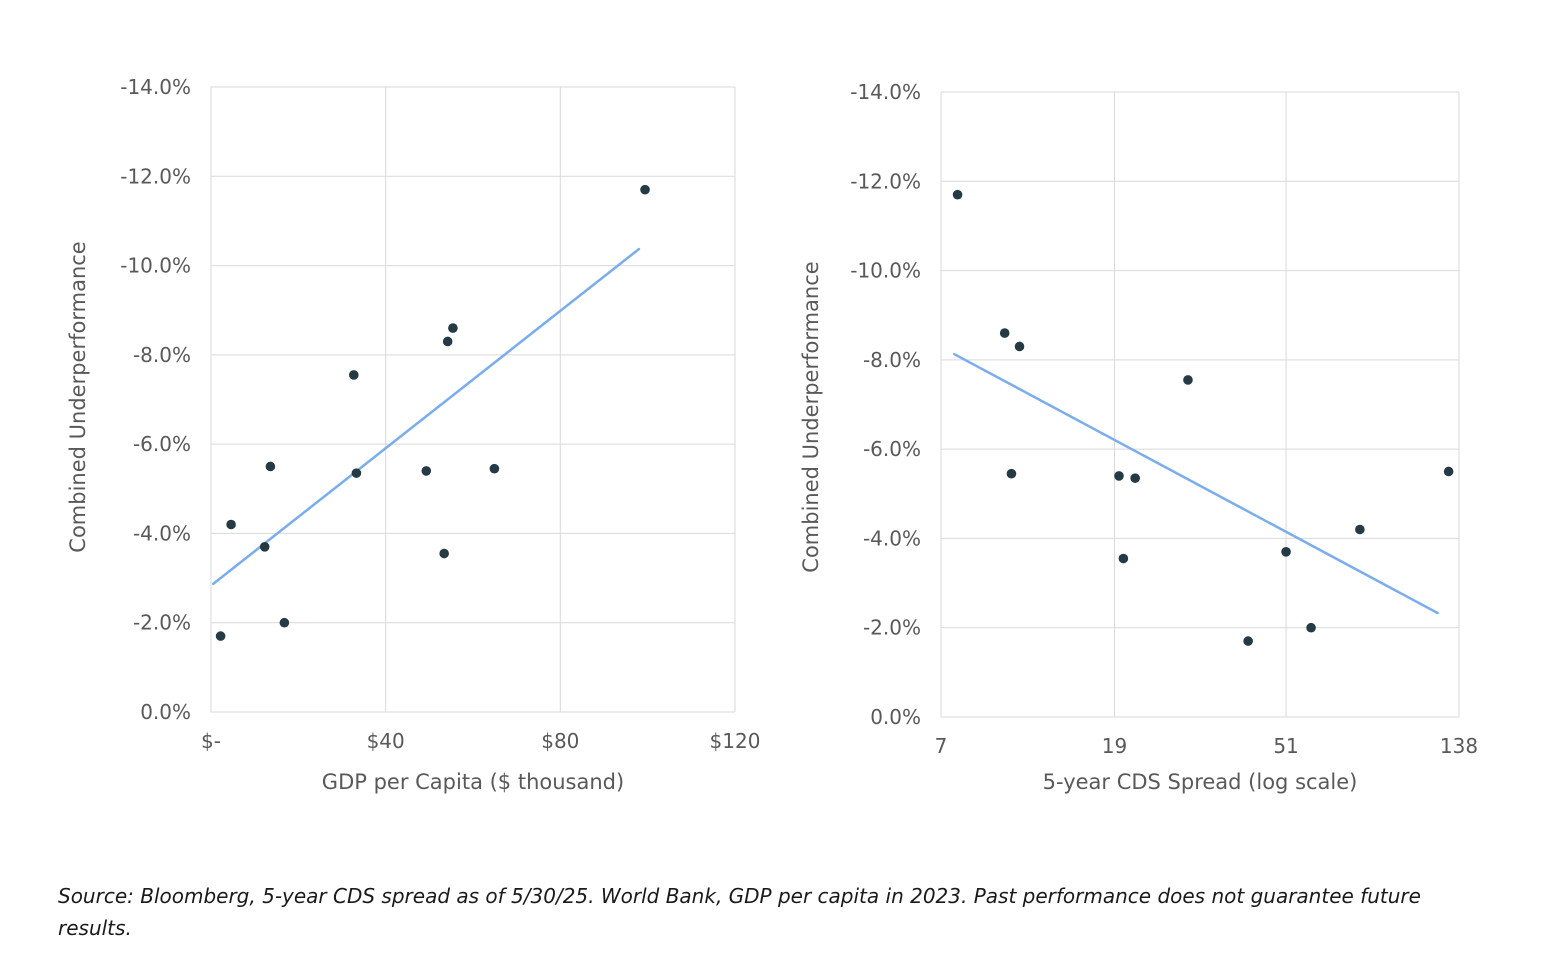  Describe the element at coordinates (386, 741) in the screenshot. I see `x-tick-label: $40` at that location.